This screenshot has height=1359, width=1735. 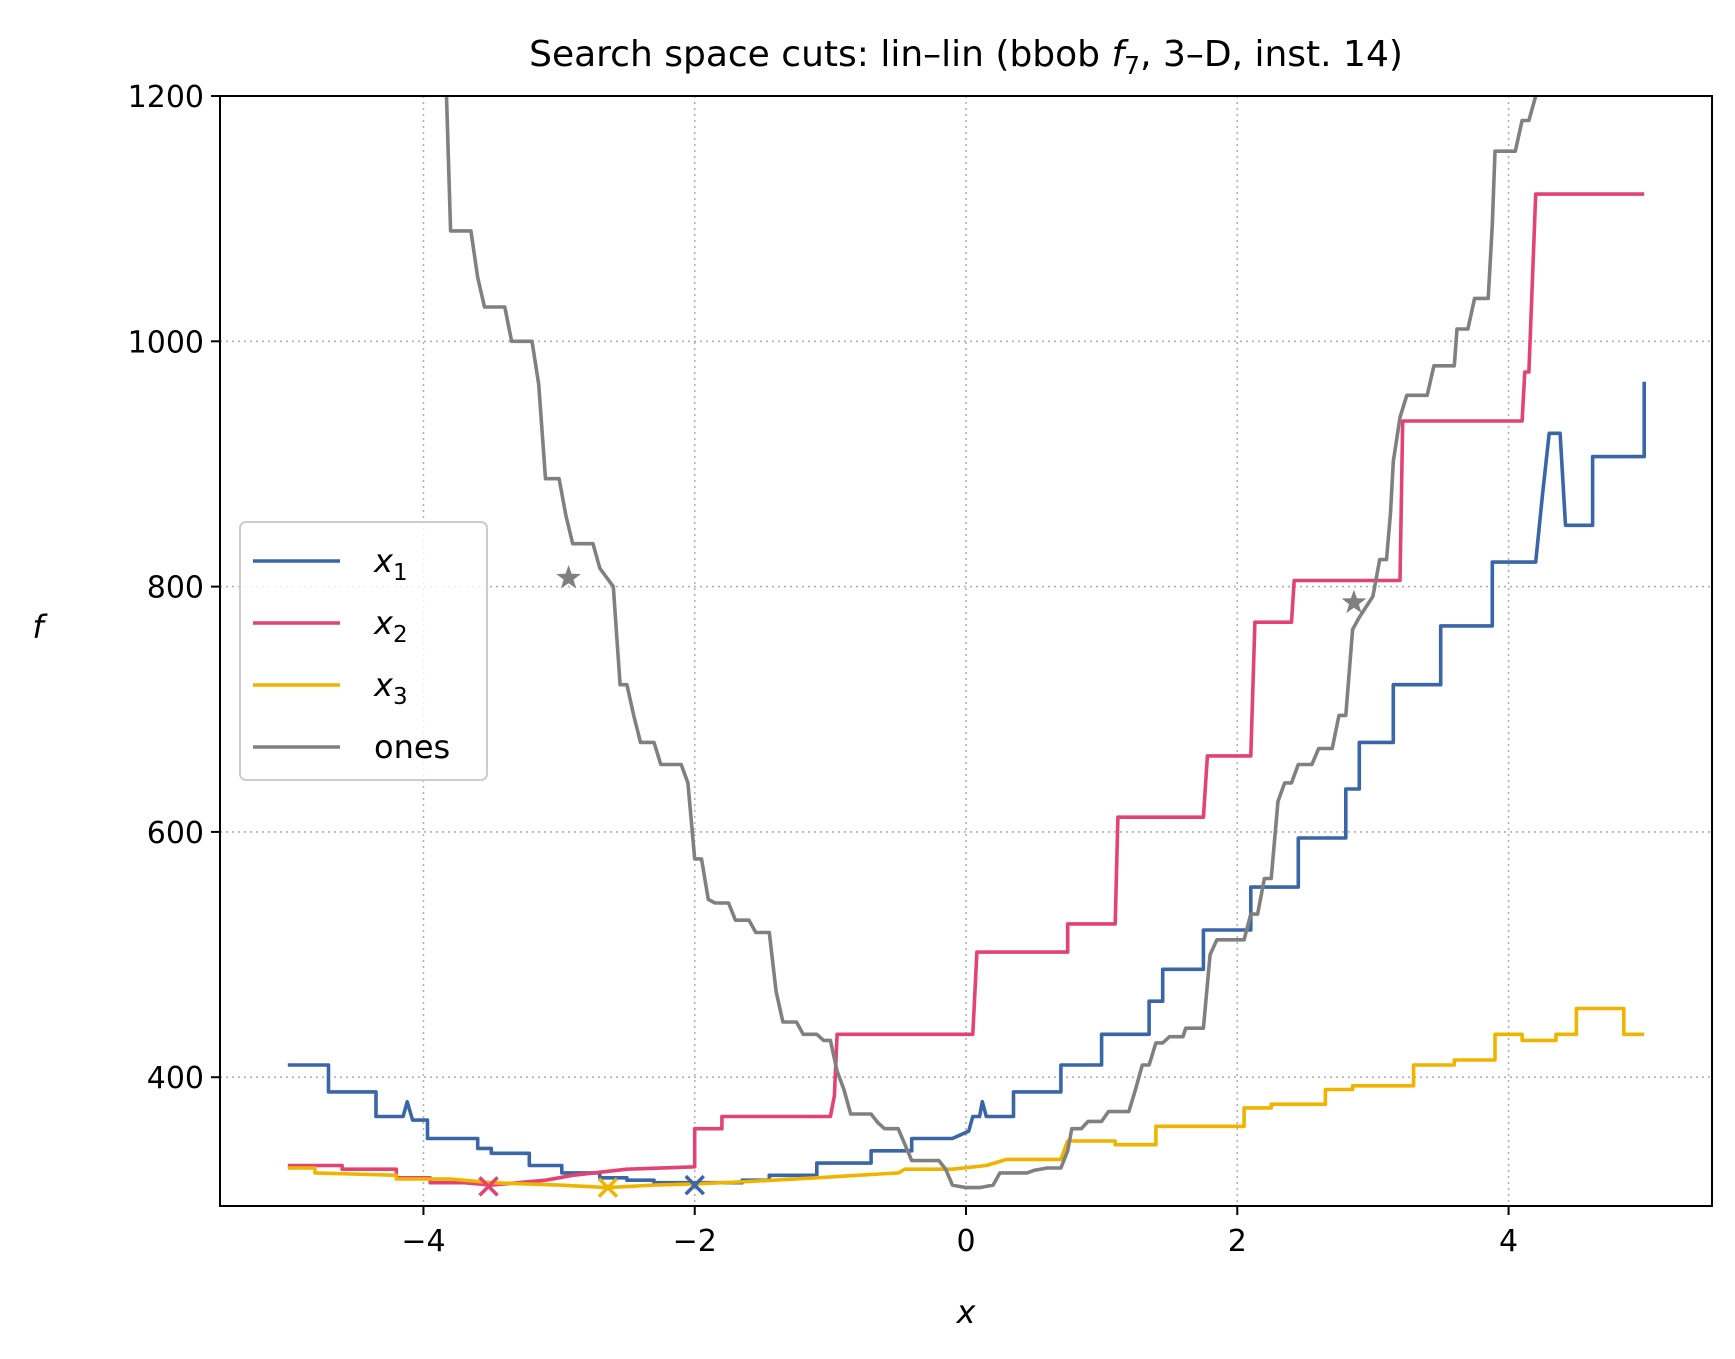 What do you see at coordinates (1508, 1241) in the screenshot?
I see `x-tick-label: 4` at bounding box center [1508, 1241].